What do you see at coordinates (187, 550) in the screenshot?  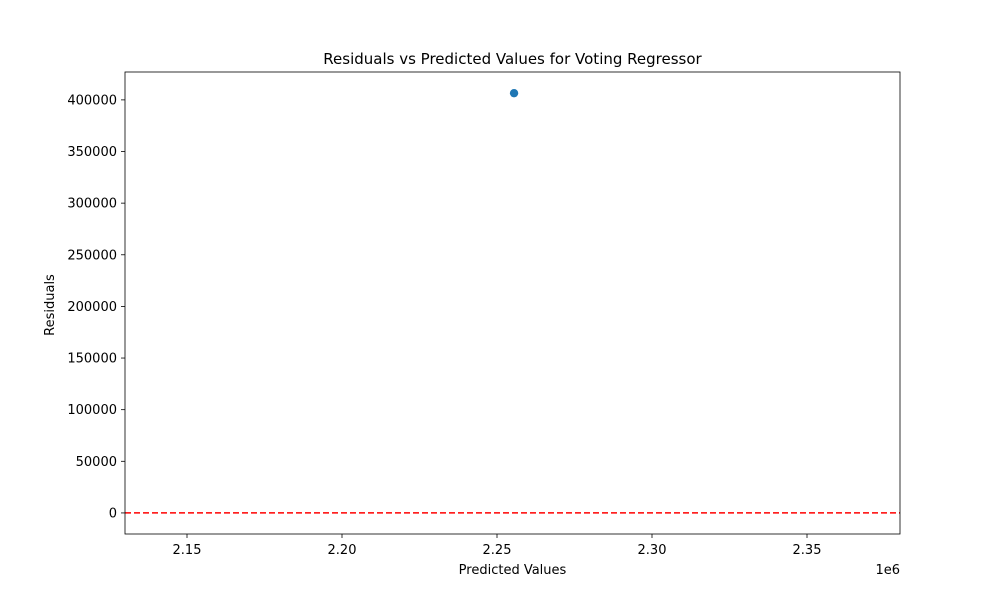 I see `x-tick-label: 2.15` at bounding box center [187, 550].